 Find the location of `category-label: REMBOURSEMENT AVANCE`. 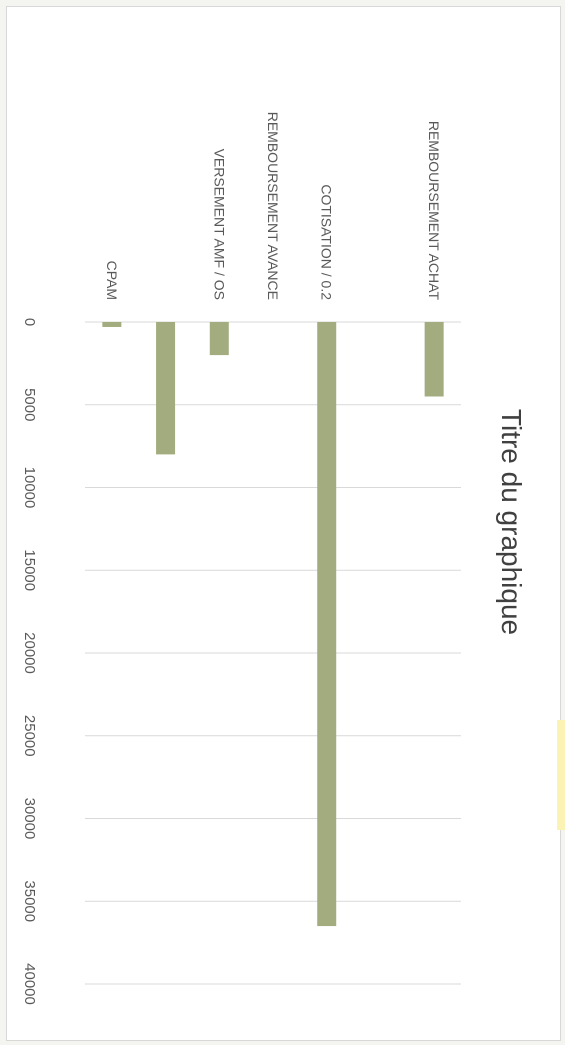

category-label: REMBOURSEMENT AVANCE is located at coordinates (273, 206).